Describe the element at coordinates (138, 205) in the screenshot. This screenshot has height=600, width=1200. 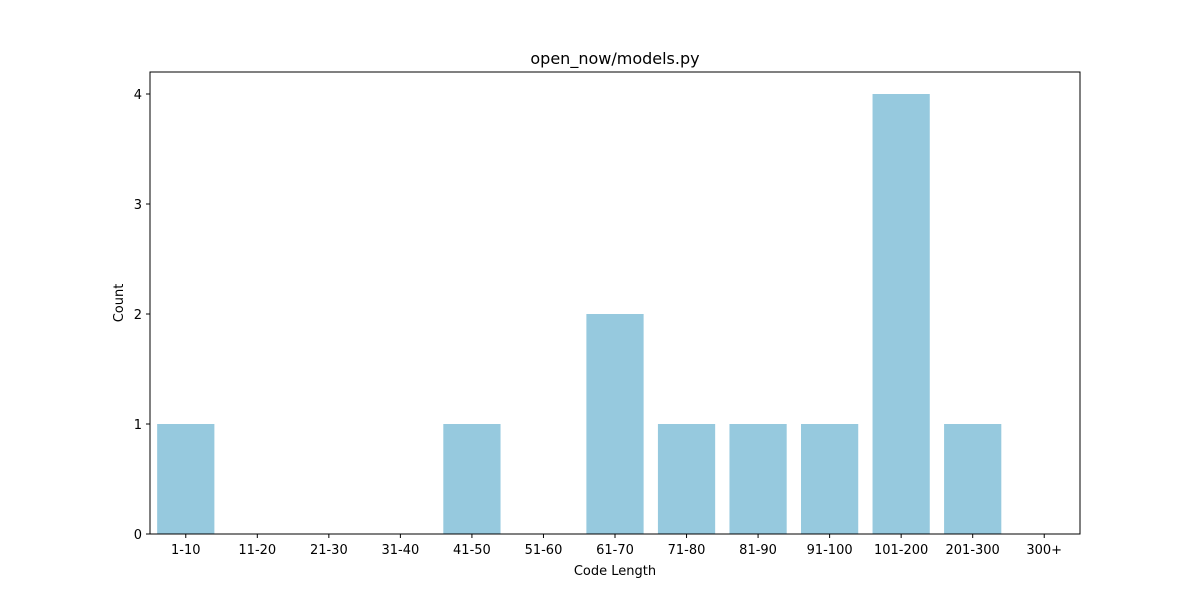
I see `y-tick-label: 3` at that location.